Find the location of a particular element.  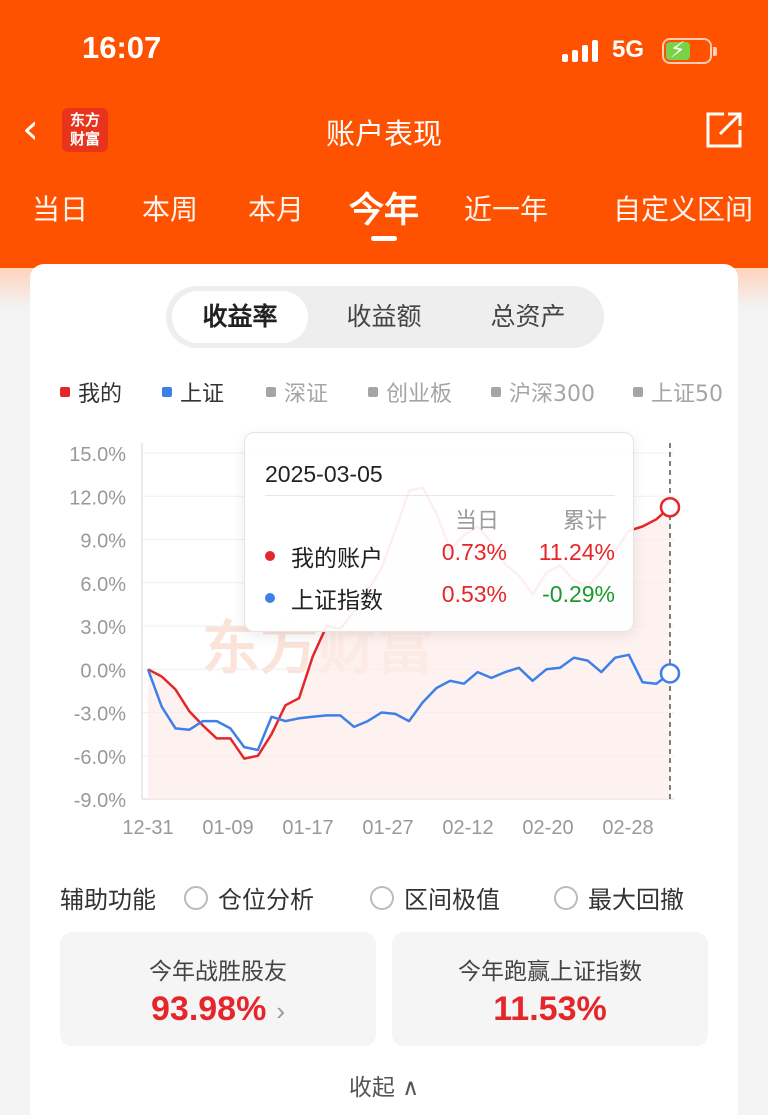

legend-chinext: 创业板 is located at coordinates (410, 392).